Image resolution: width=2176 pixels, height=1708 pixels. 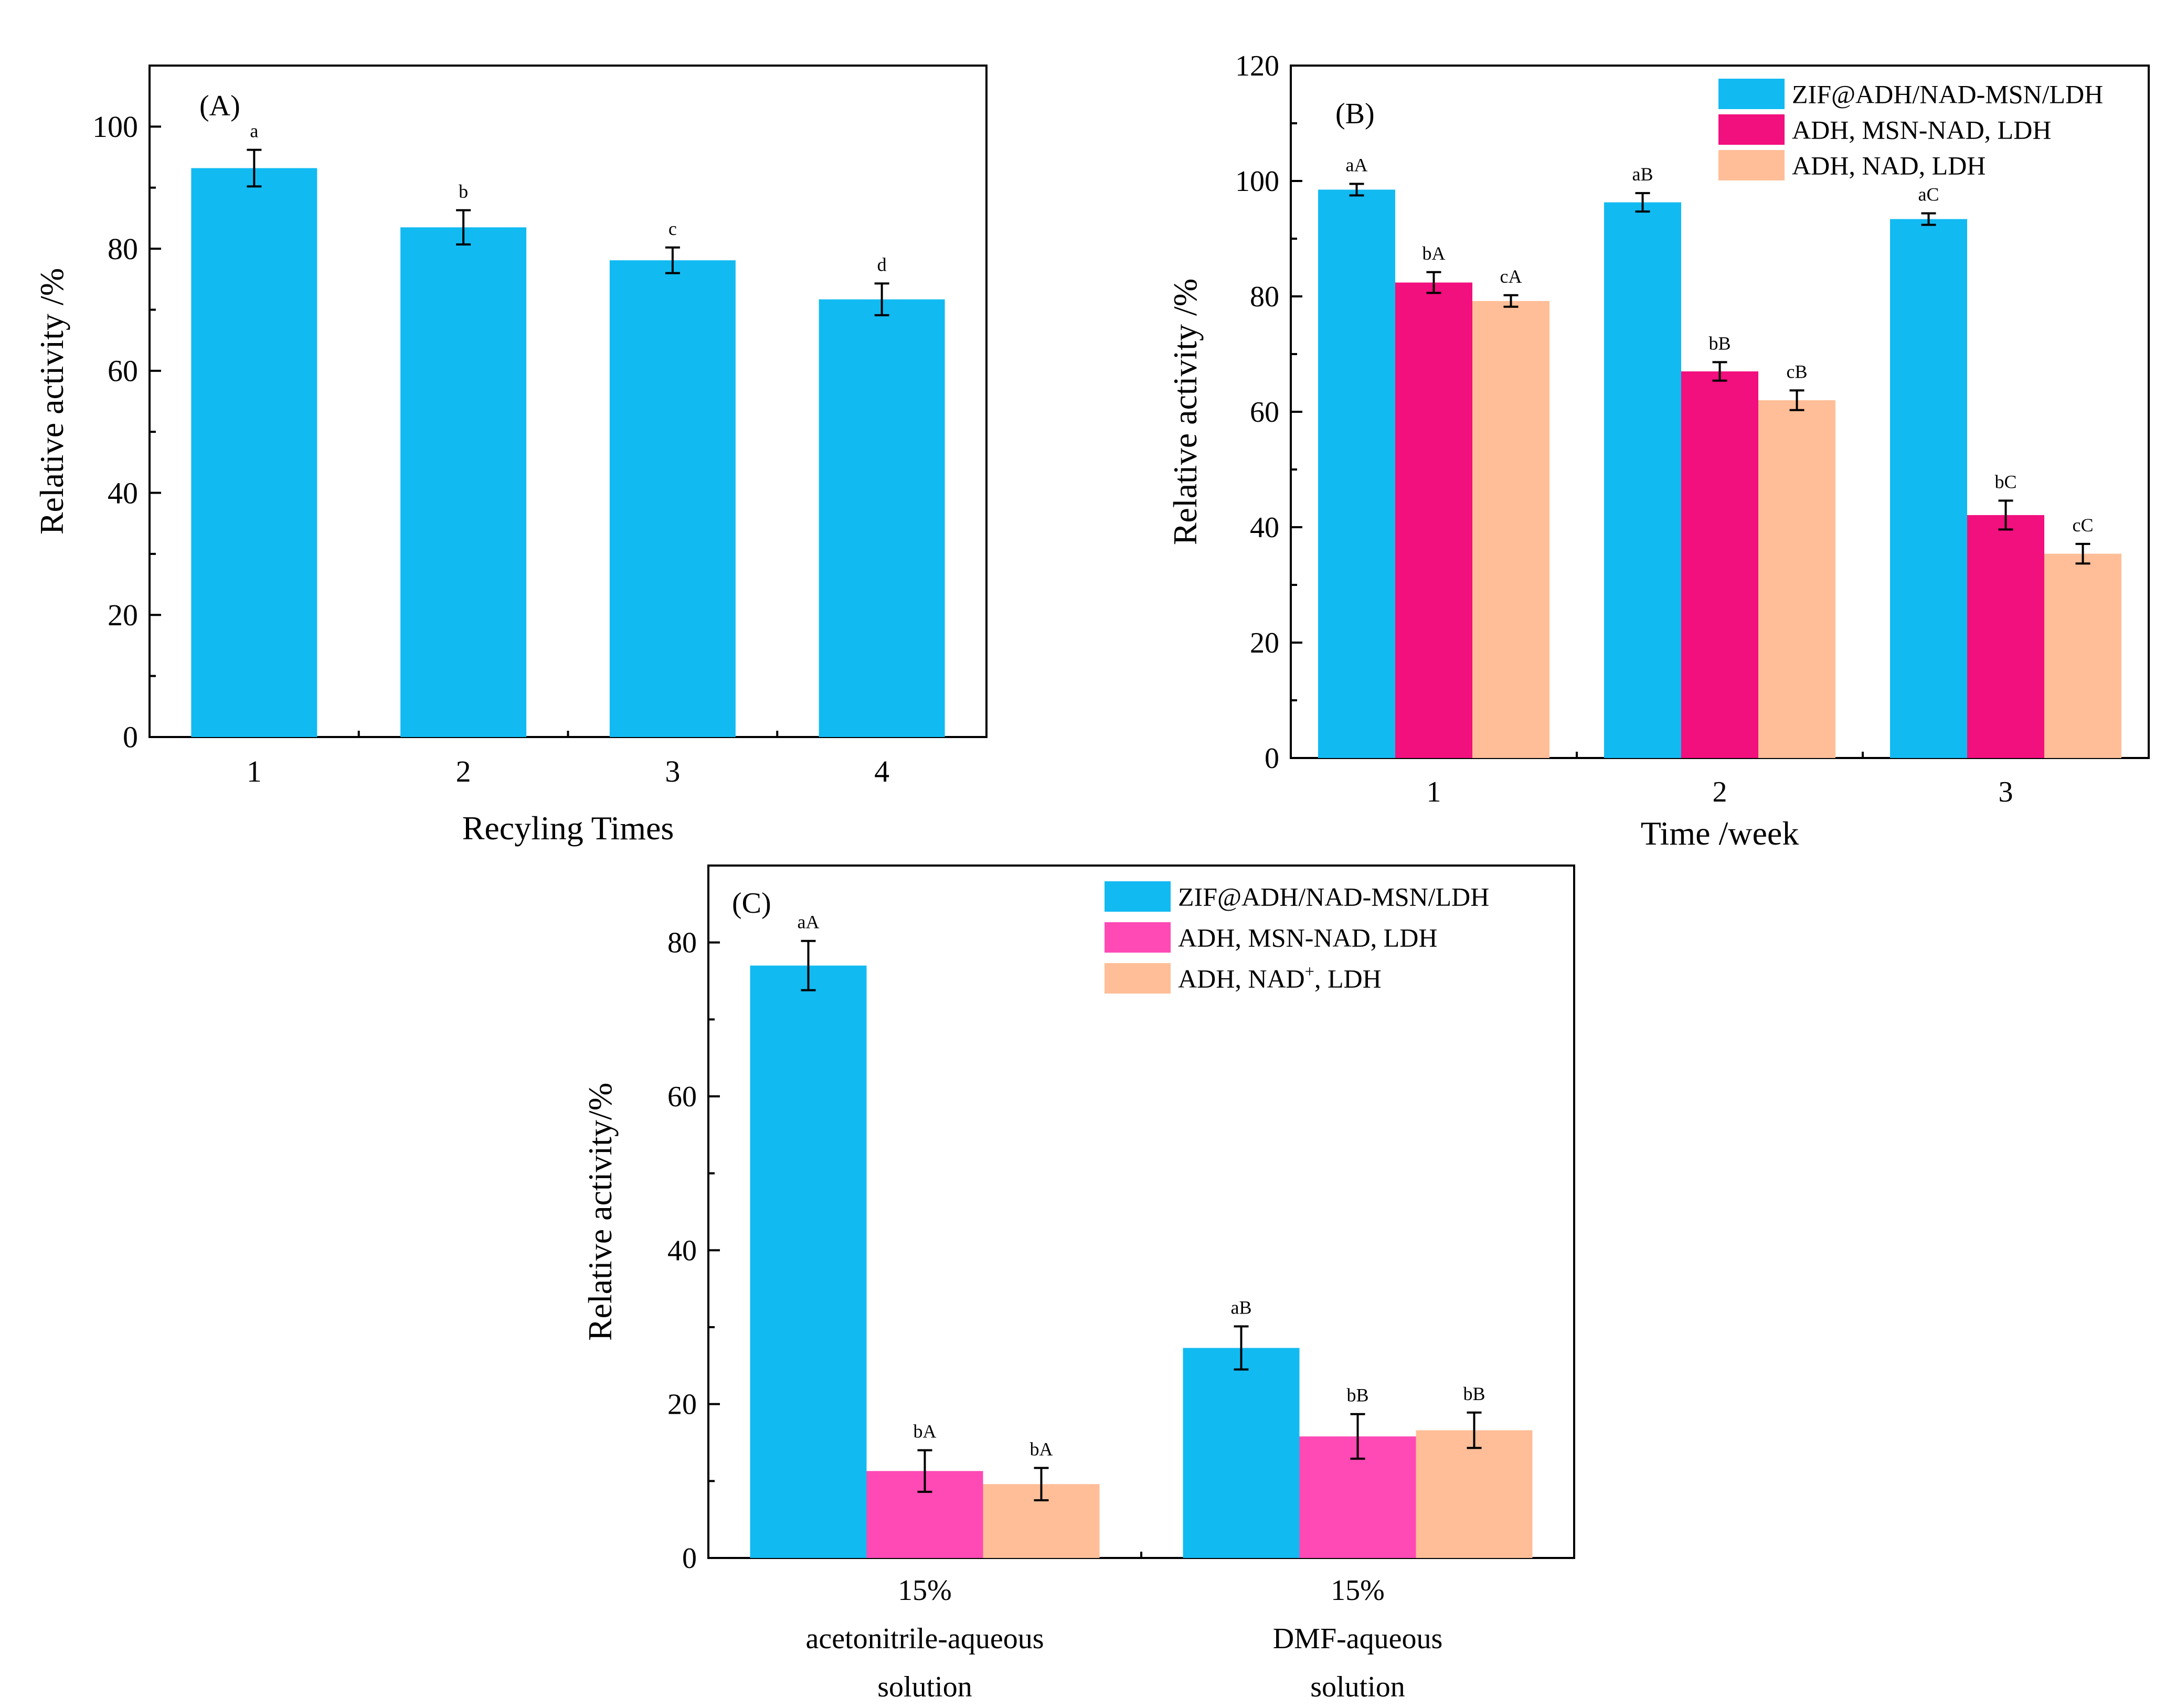 I want to click on significance-label: bC, so click(x=2005, y=481).